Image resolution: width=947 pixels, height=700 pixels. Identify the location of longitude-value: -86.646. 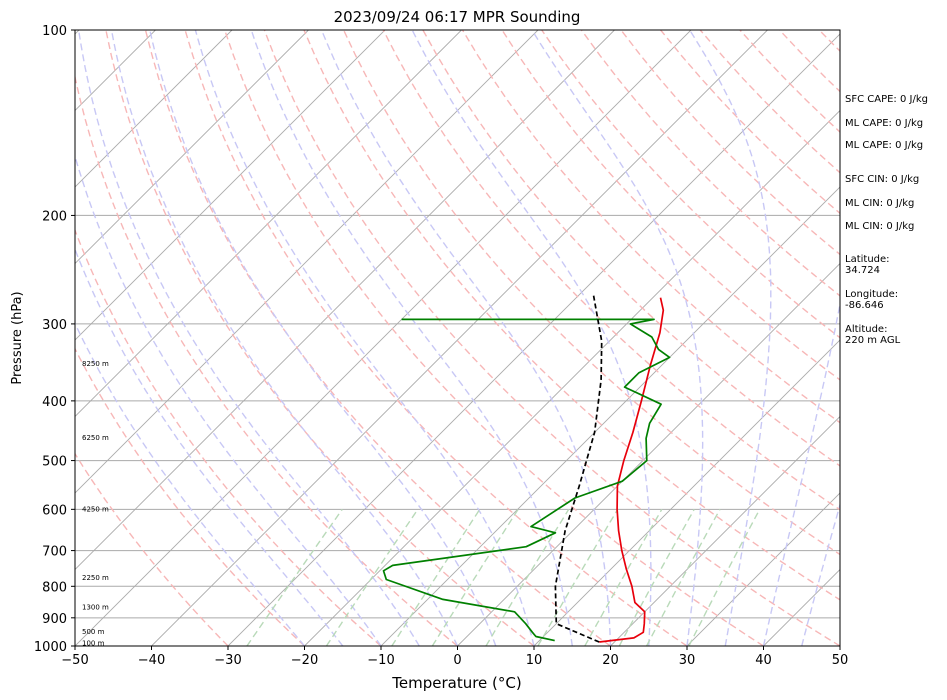
(864, 305).